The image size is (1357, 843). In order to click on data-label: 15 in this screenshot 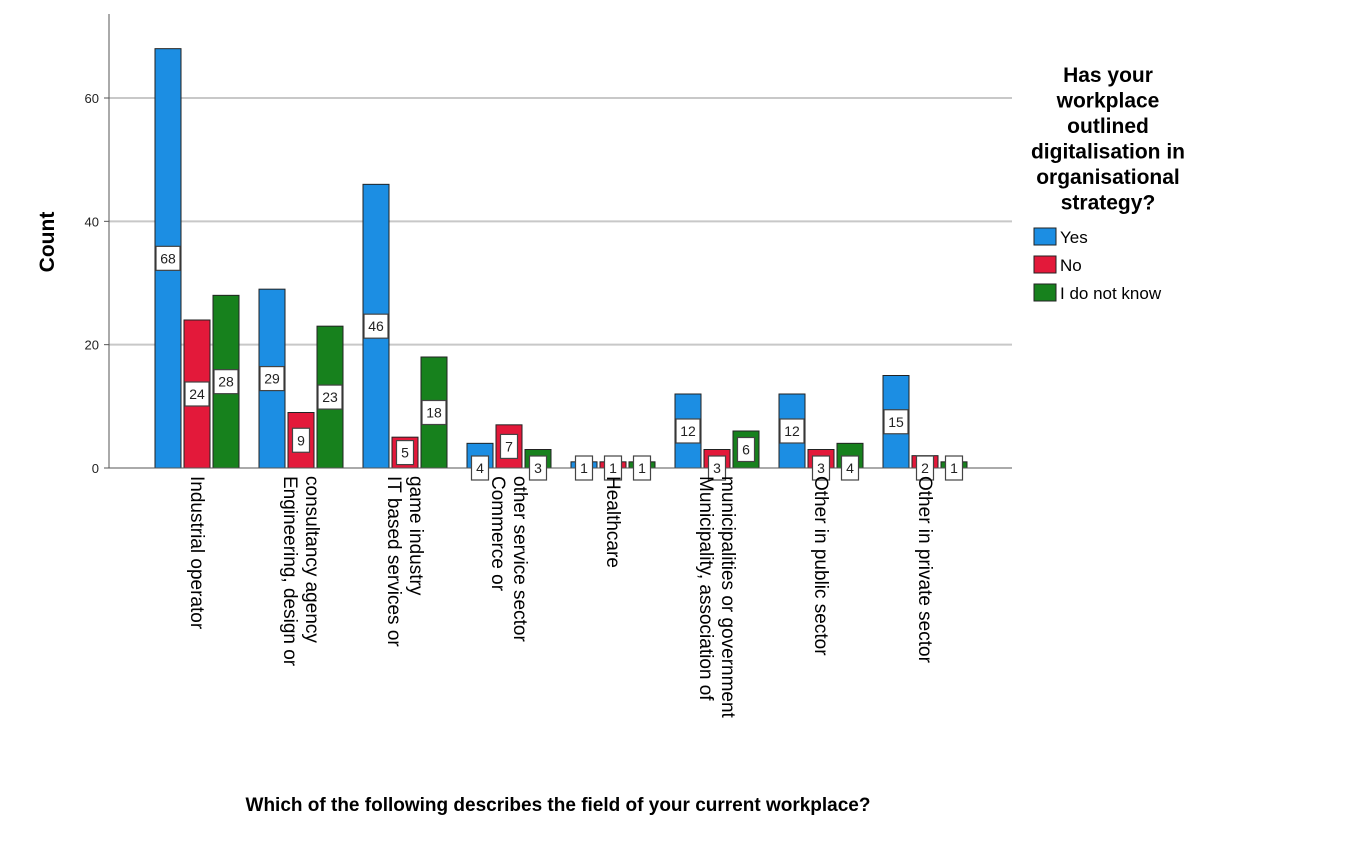, I will do `click(896, 422)`.